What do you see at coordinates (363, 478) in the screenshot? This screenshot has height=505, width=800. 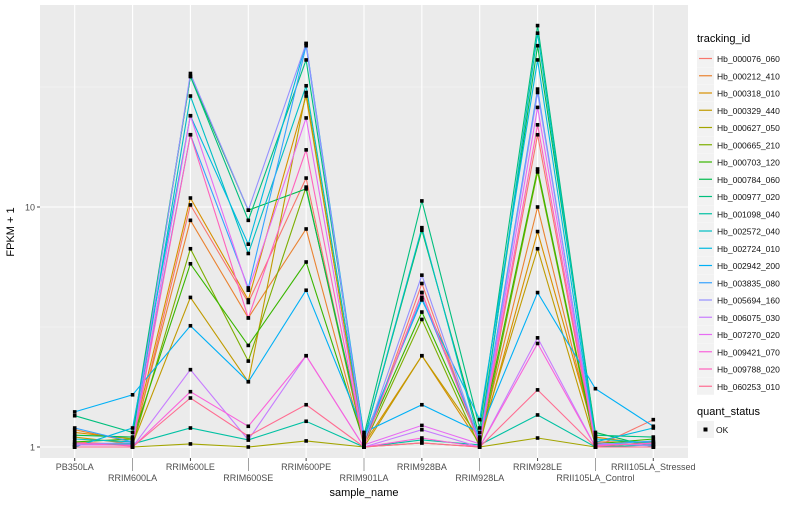 I see `x-tick-label: RRIM901LA` at bounding box center [363, 478].